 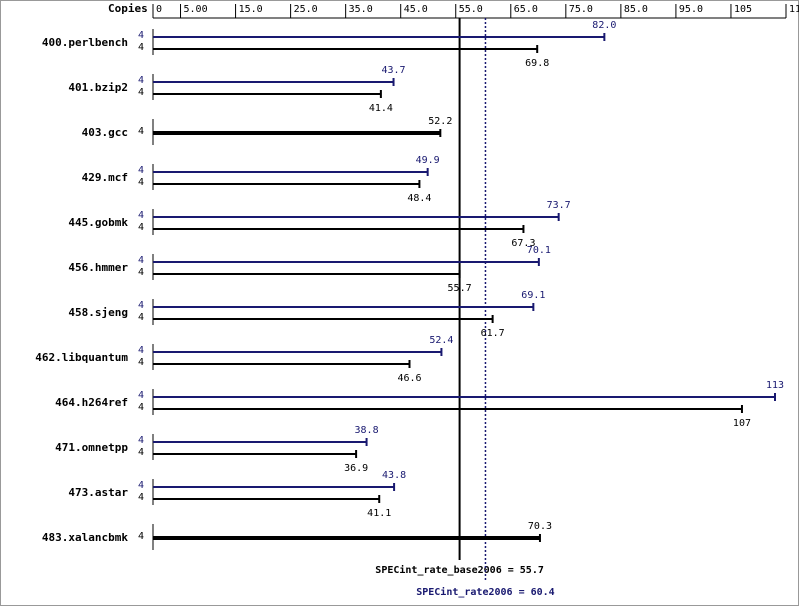 What do you see at coordinates (306, 9) in the screenshot?
I see `x-tick-label: 25.0` at bounding box center [306, 9].